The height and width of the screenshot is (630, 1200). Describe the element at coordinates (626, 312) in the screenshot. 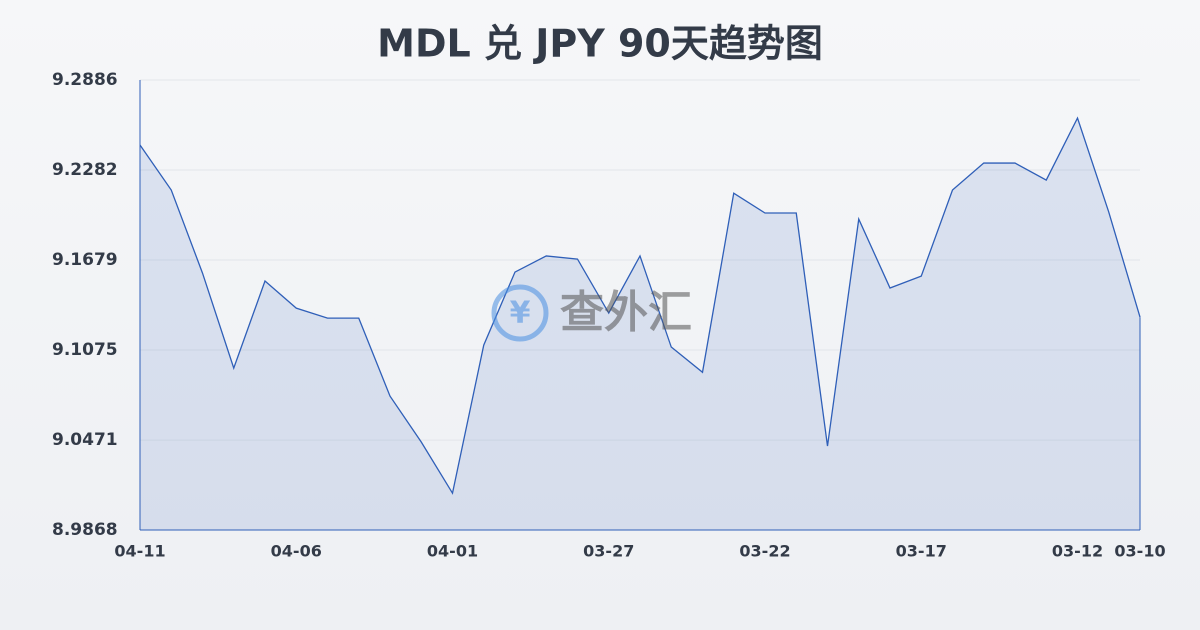

I see `watermark-text: 查外汇` at that location.